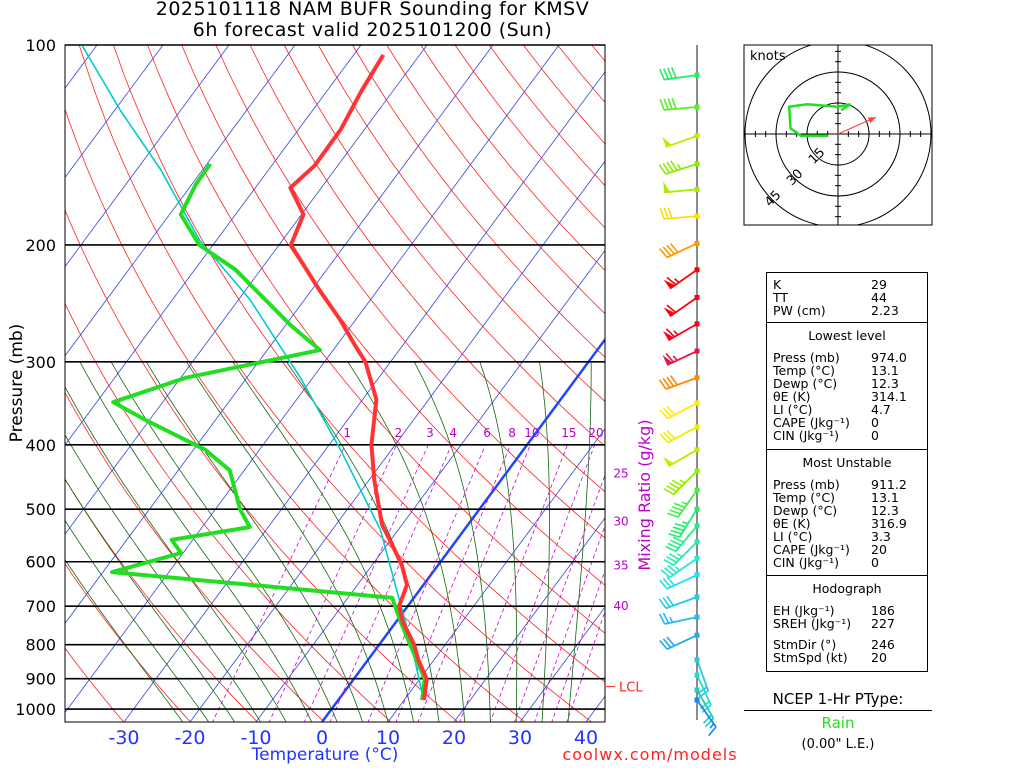  What do you see at coordinates (847, 536) in the screenshot?
I see `stat-row: LI (°C) 3.3` at bounding box center [847, 536].